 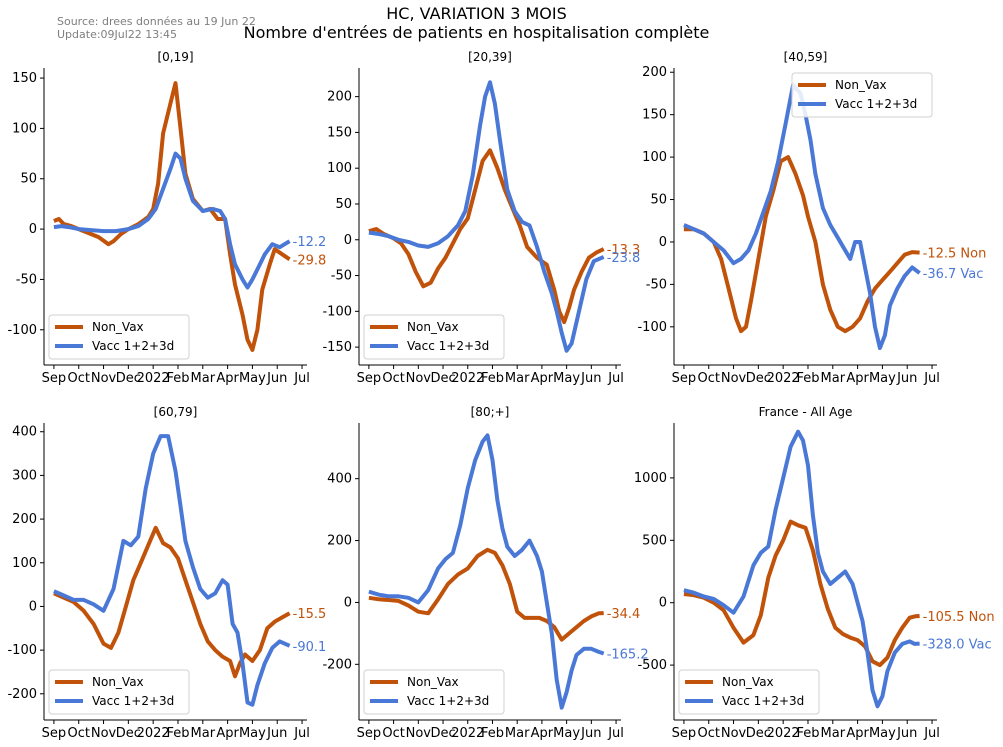 What do you see at coordinates (650, 478) in the screenshot?
I see `y-tick-label: 1000` at bounding box center [650, 478].